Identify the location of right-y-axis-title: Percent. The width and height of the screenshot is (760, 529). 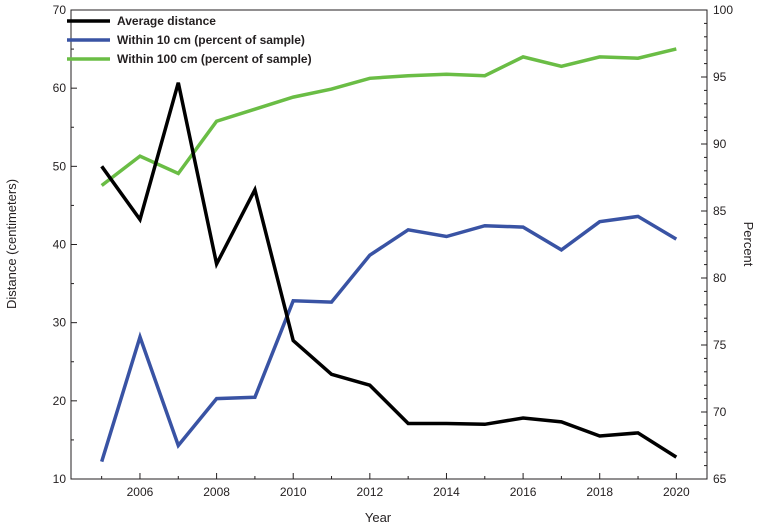
(748, 244).